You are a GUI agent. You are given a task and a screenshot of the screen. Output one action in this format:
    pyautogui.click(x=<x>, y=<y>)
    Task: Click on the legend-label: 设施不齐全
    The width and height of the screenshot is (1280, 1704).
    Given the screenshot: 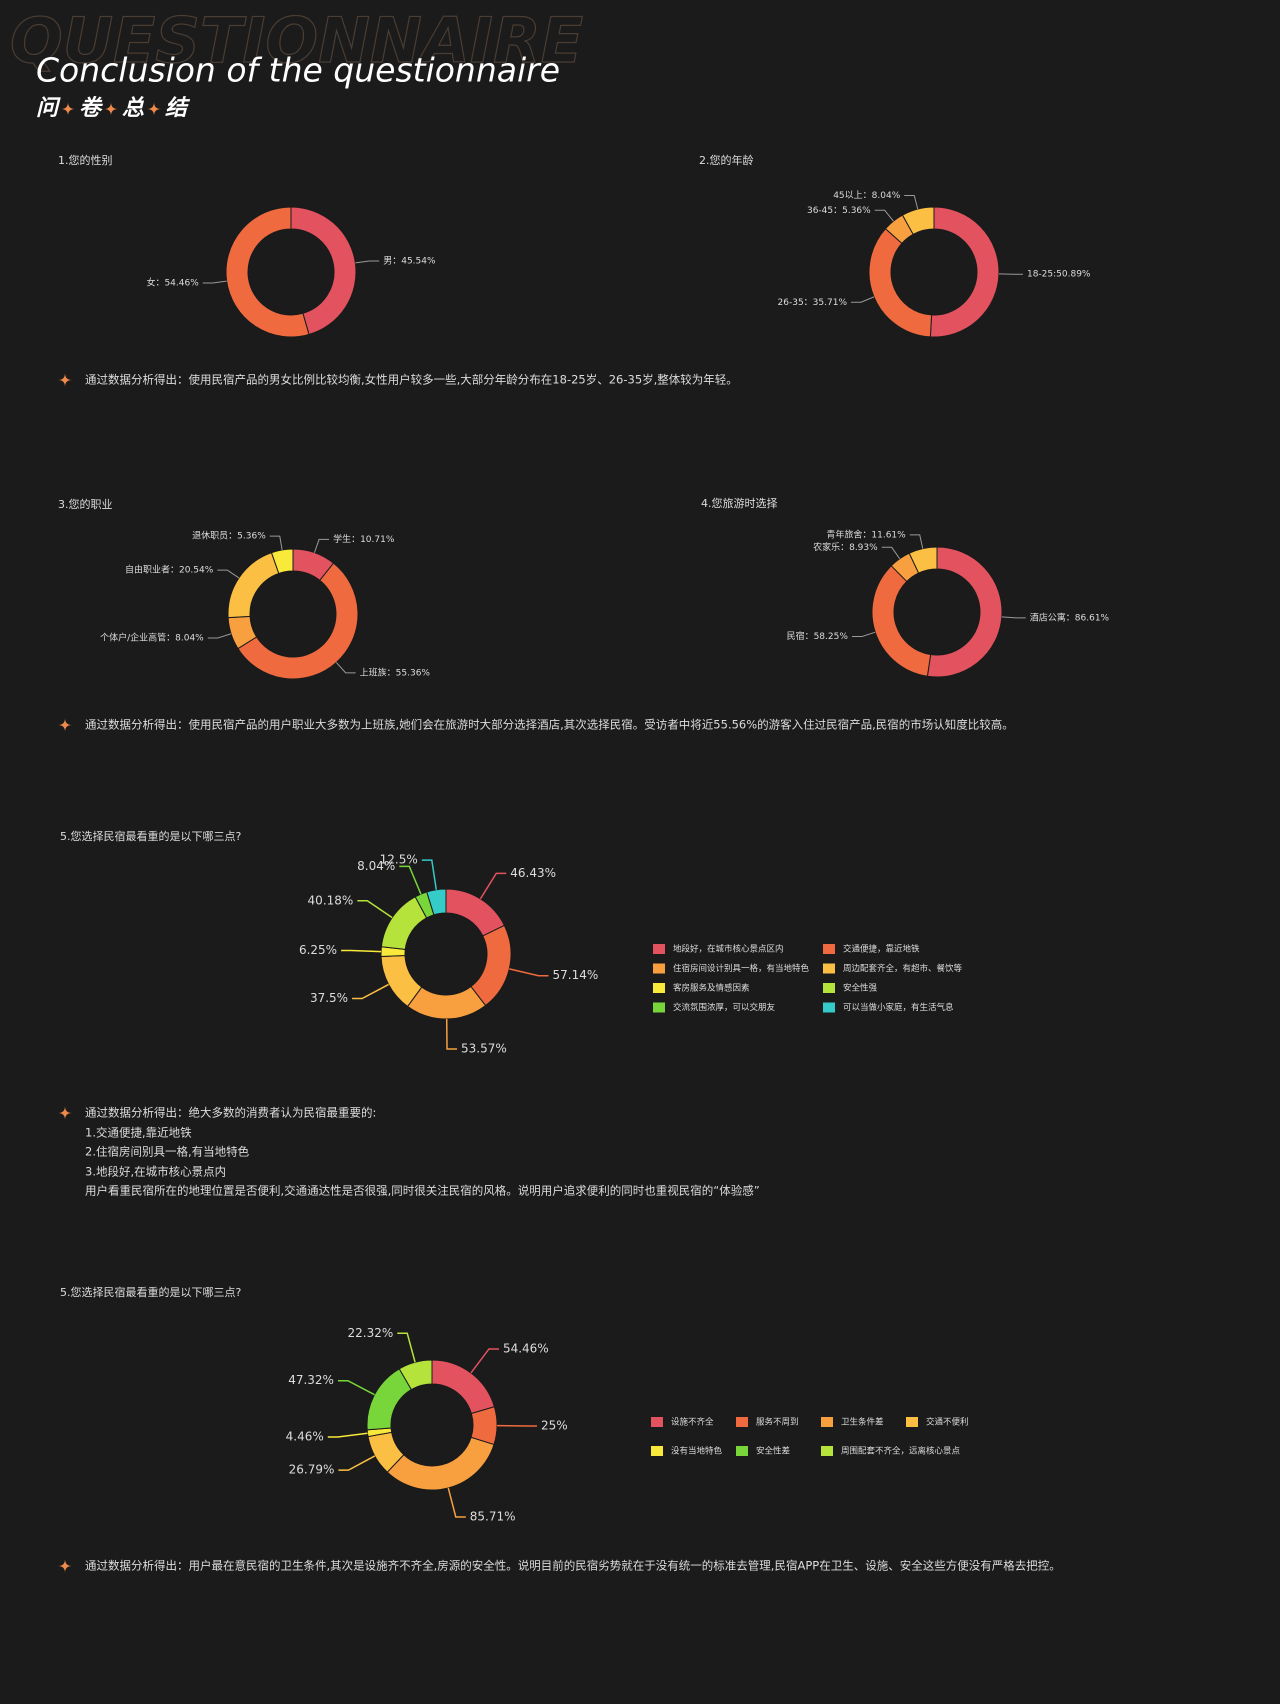 What is the action you would take?
    pyautogui.click(x=692, y=1422)
    